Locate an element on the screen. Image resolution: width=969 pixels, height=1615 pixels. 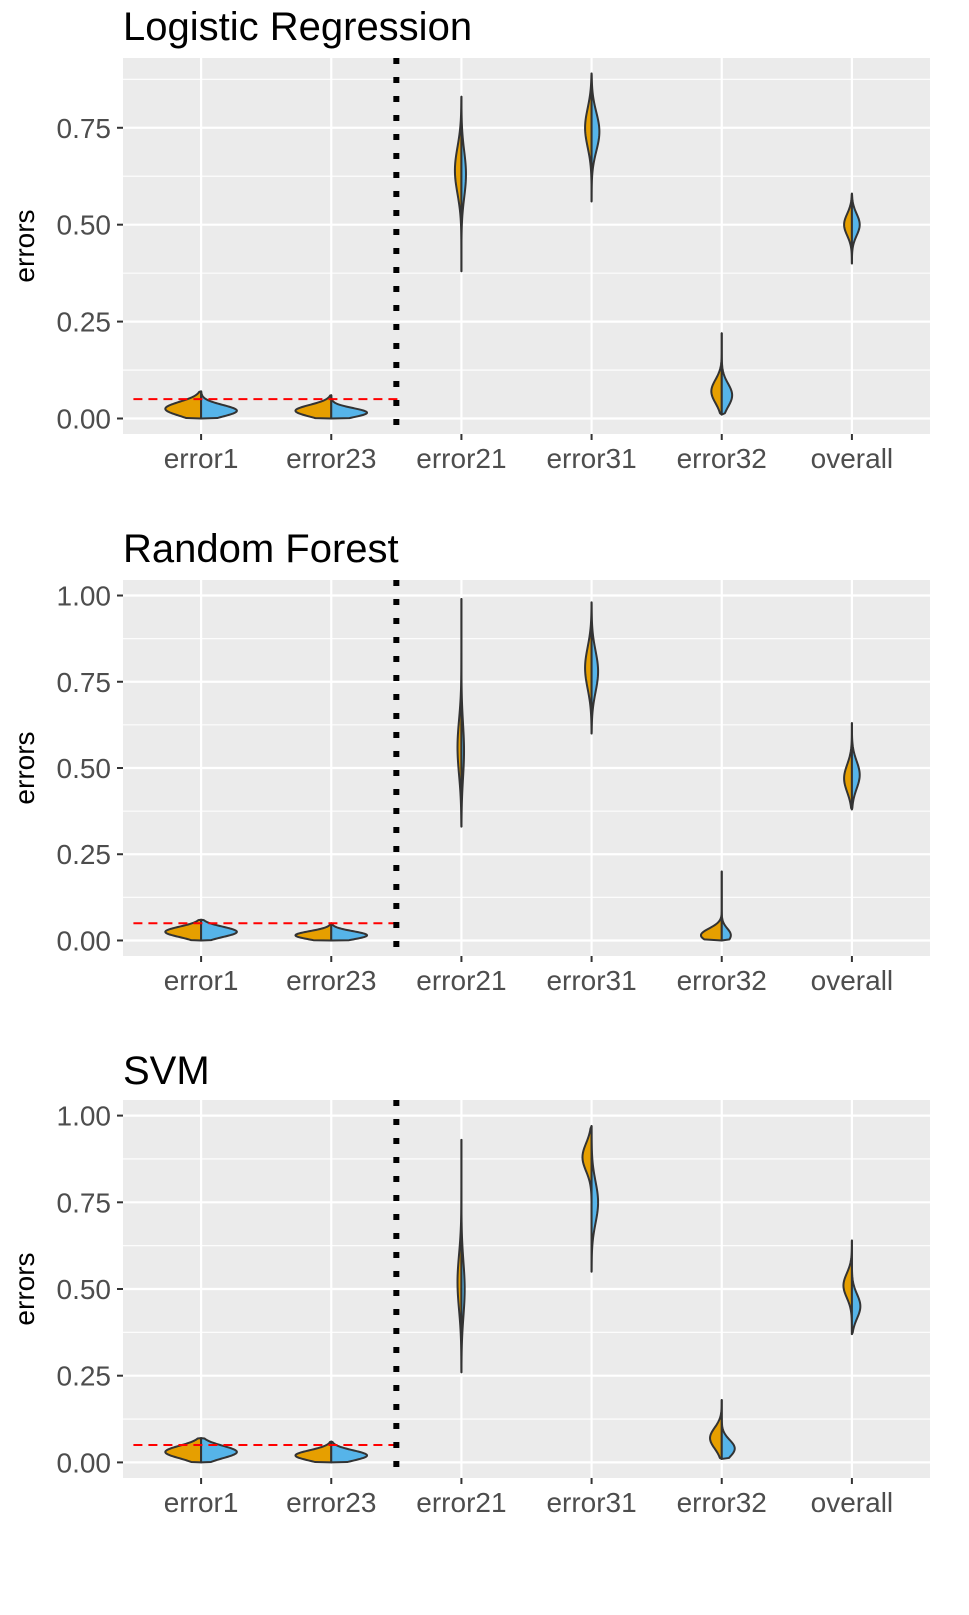
panel-random-forest-y-axis-title: errors is located at coordinates (24, 767).